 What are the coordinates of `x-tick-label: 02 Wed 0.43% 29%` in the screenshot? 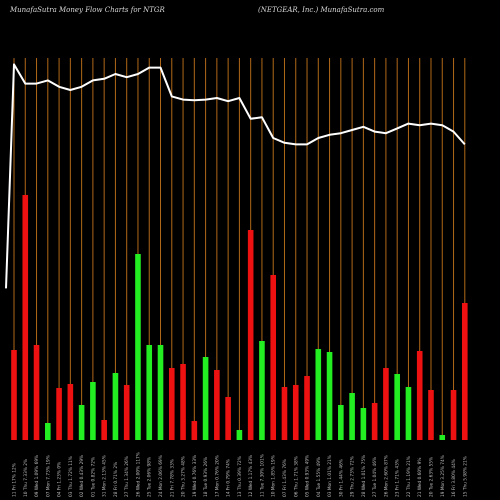 It's located at (82, 476).